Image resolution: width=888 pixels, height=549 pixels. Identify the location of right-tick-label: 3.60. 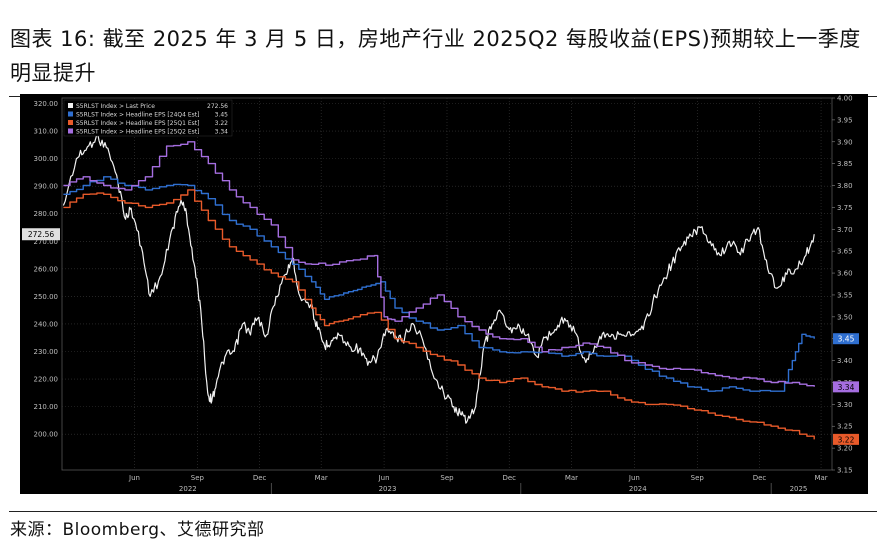
(845, 274).